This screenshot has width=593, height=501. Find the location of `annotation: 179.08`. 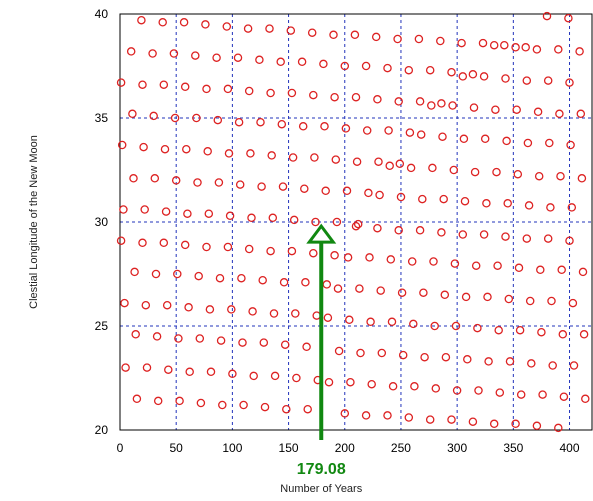

annotation: 179.08 is located at coordinates (321, 350).